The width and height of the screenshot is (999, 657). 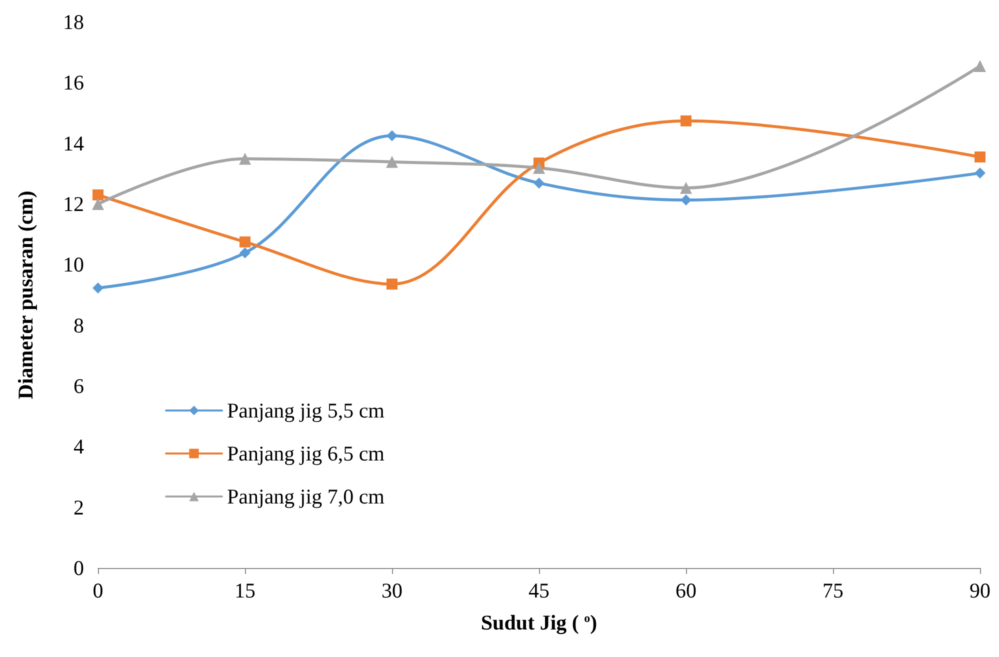 I want to click on x-tick-label: 90, so click(x=980, y=590).